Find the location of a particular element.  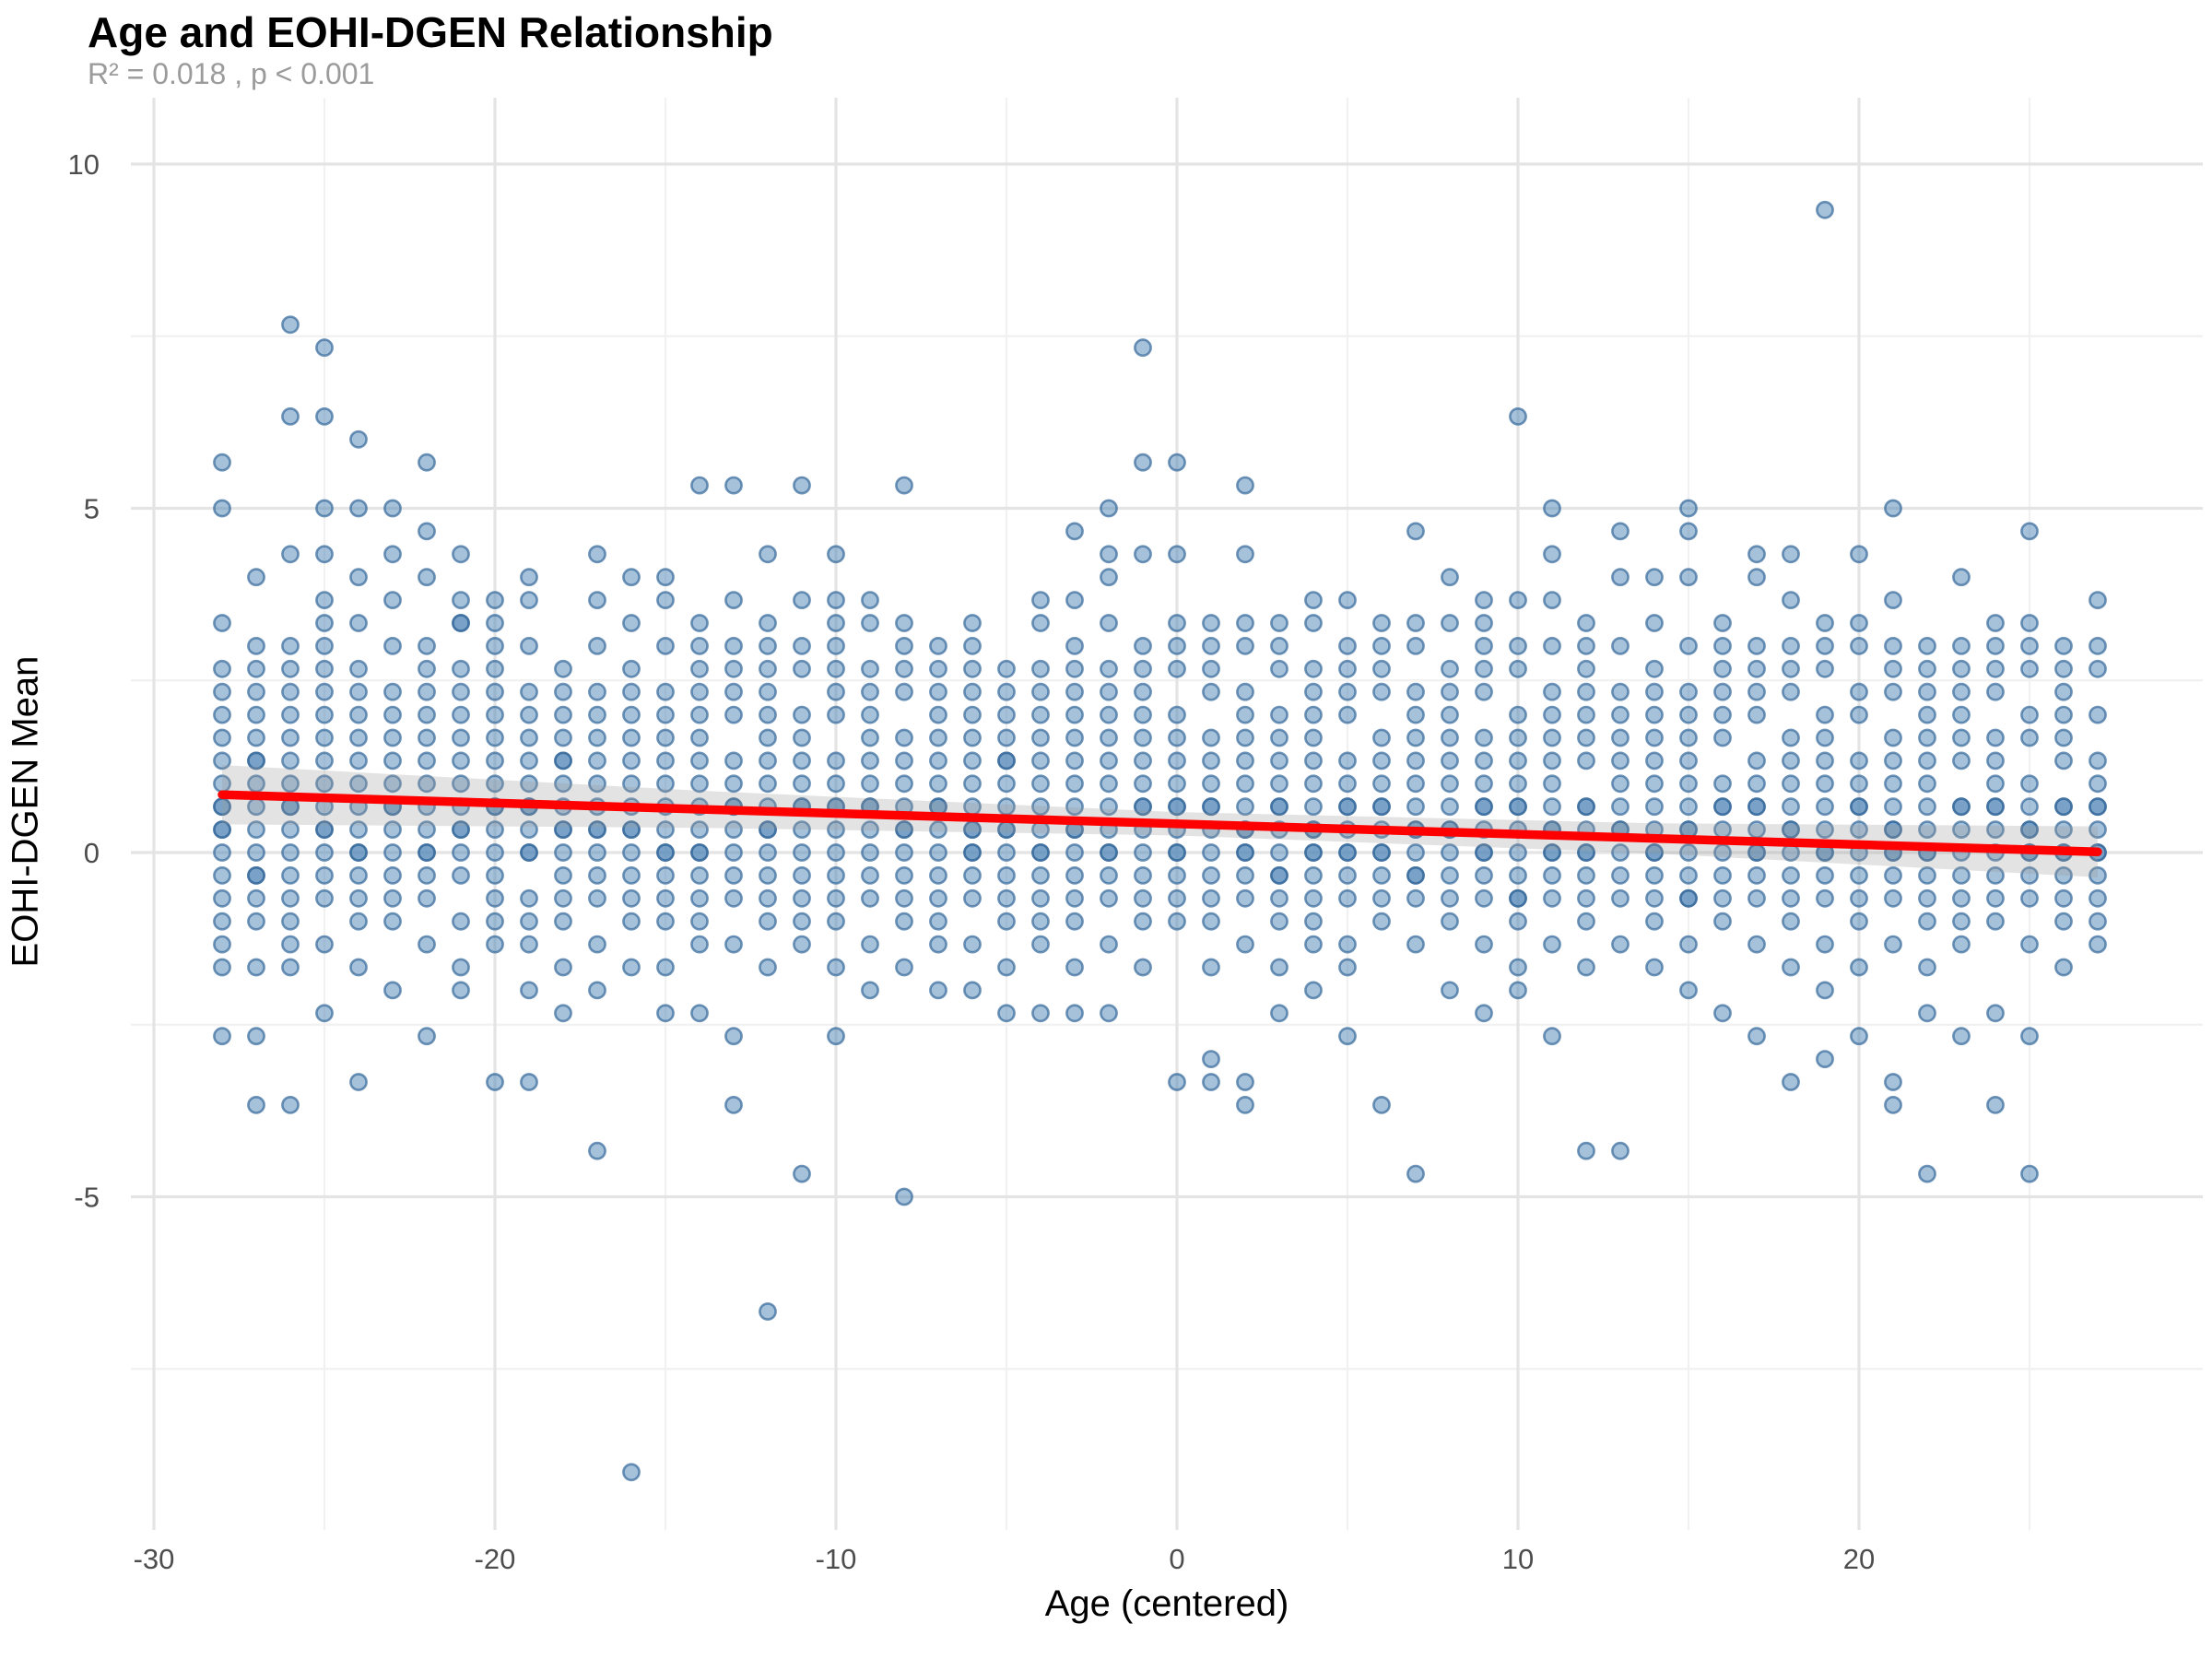

x-axis-title: Age (centered) is located at coordinates (1166, 1603).